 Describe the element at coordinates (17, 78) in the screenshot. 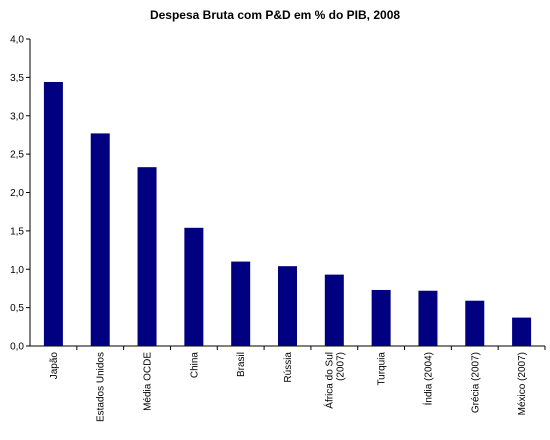

I see `y-tick-label: 3,5` at that location.